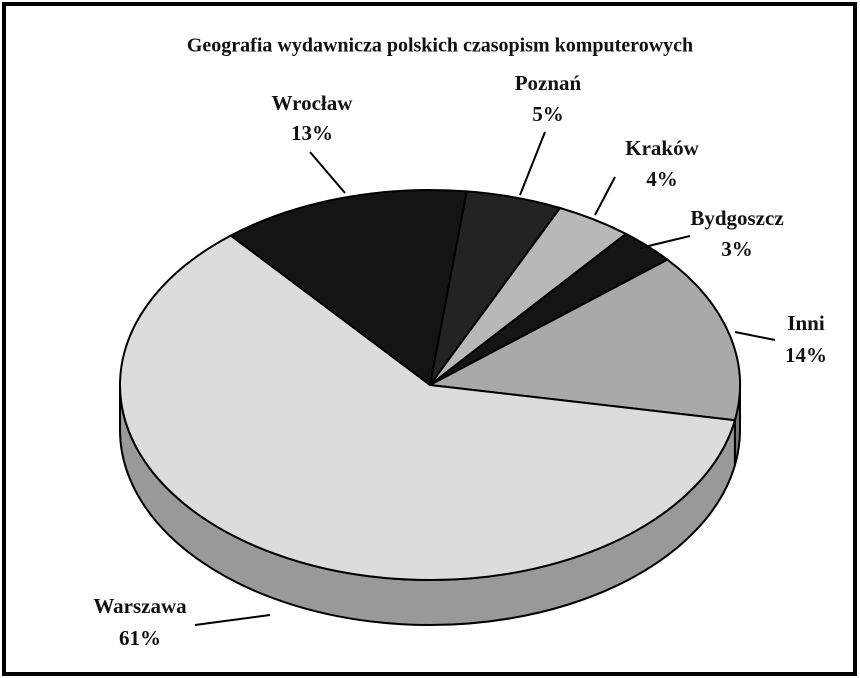 Image resolution: width=860 pixels, height=678 pixels. I want to click on slice-label: Kraków, so click(662, 148).